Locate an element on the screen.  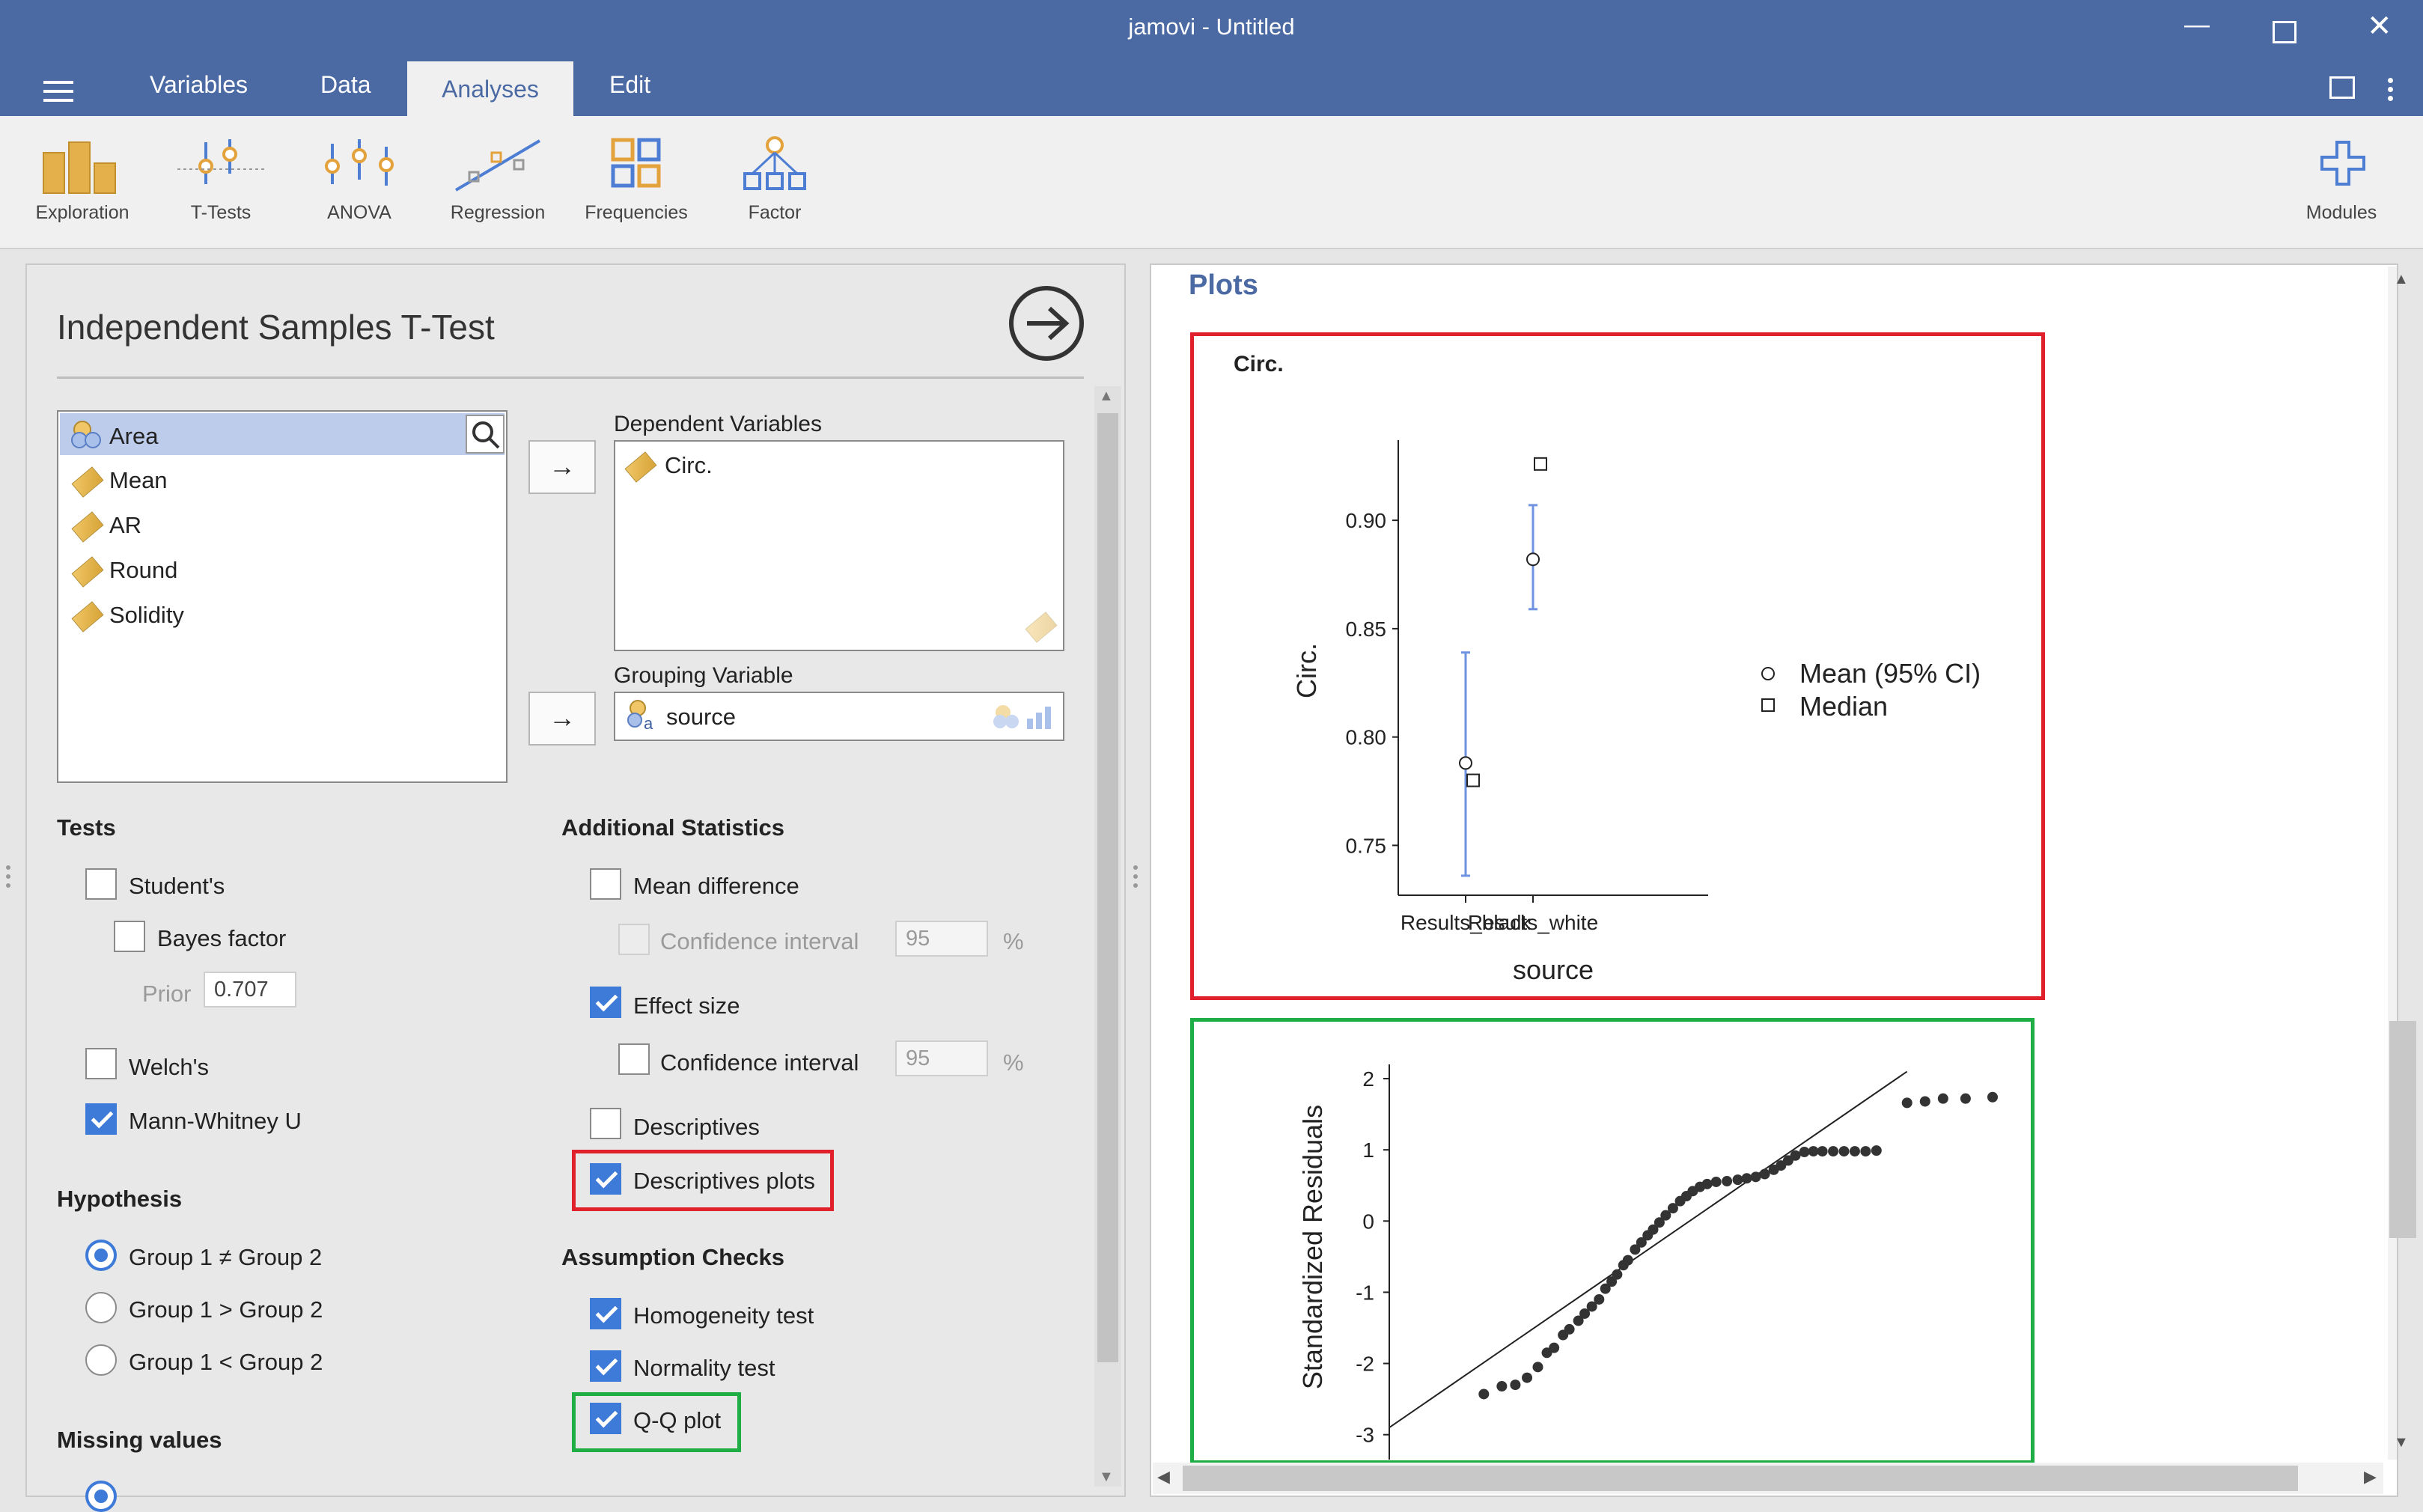
ribbon-t-tests: T-Tests is located at coordinates (221, 187).